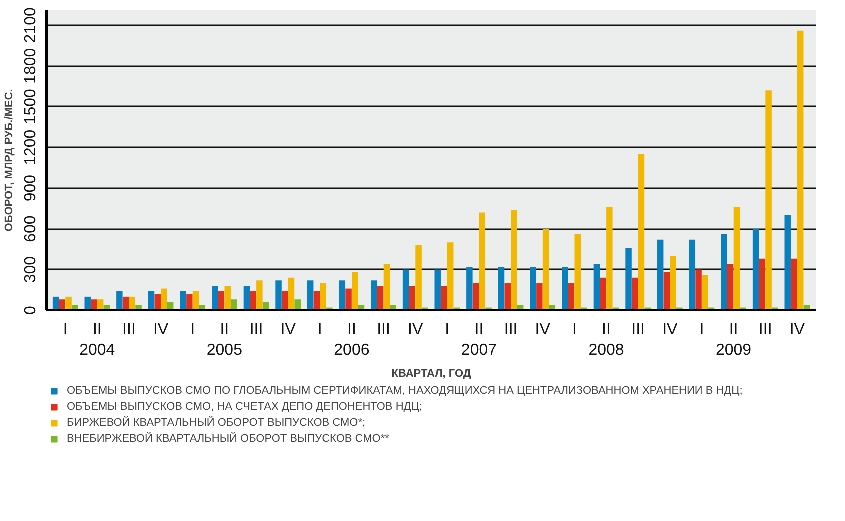 The width and height of the screenshot is (845, 521). I want to click on y-tick-label: 600, so click(31, 229).